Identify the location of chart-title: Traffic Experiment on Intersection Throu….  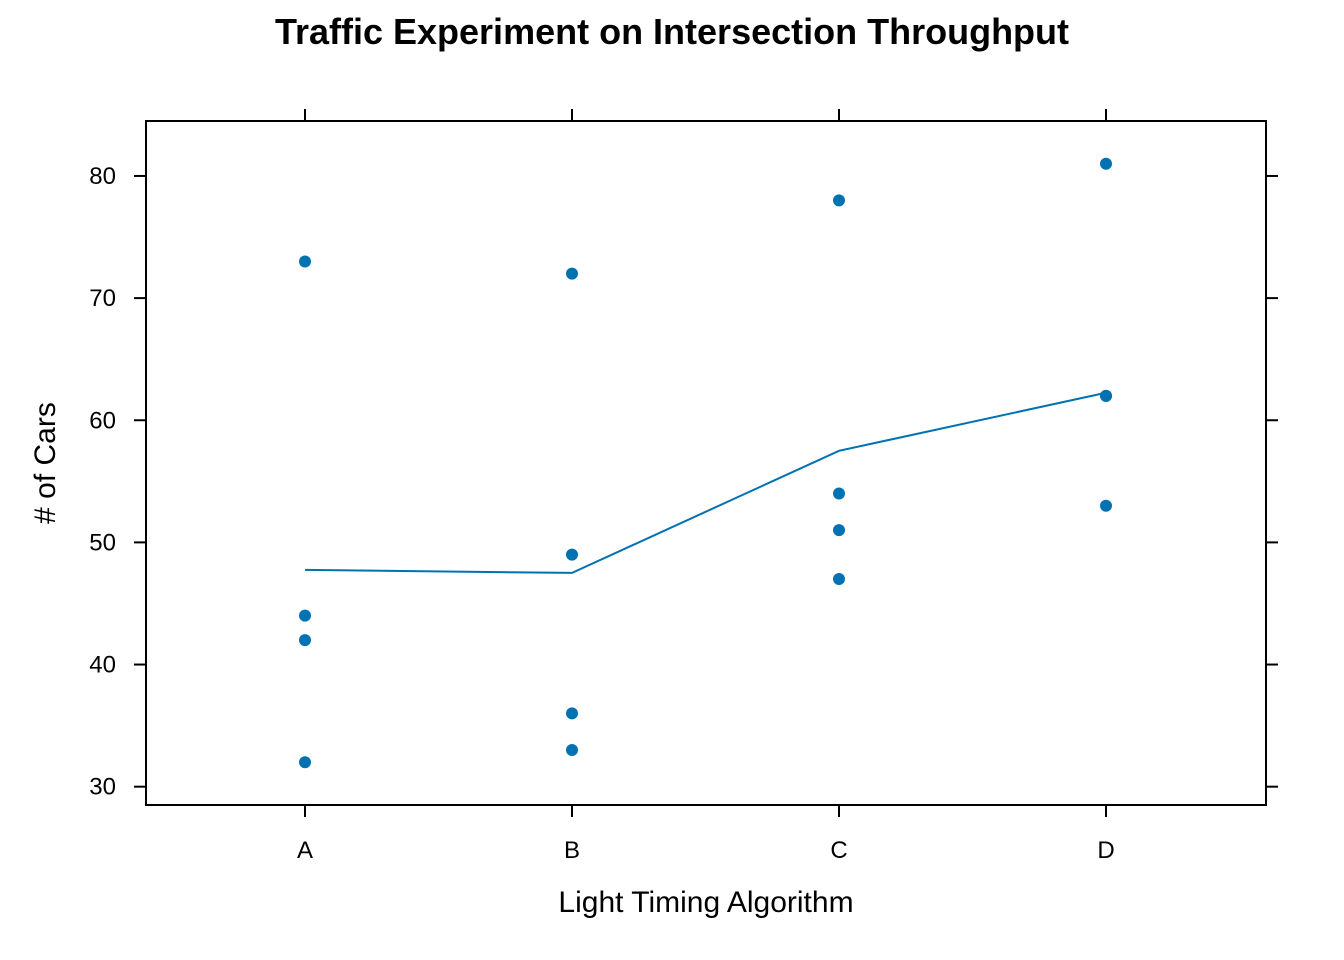
(672, 31).